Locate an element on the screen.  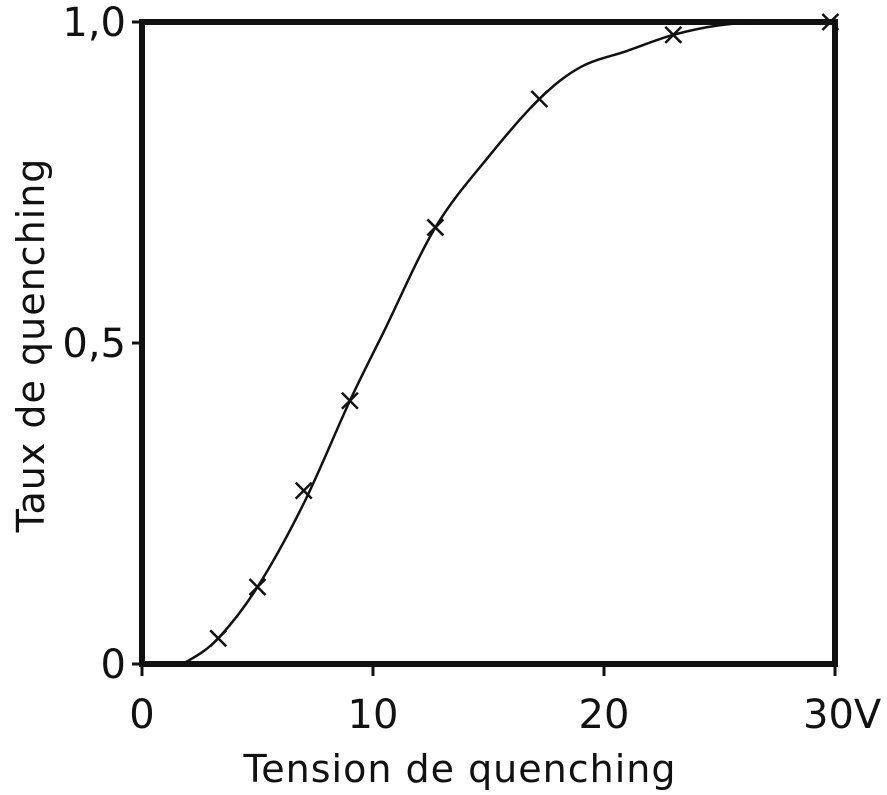
x-tick-label: 20 is located at coordinates (604, 715).